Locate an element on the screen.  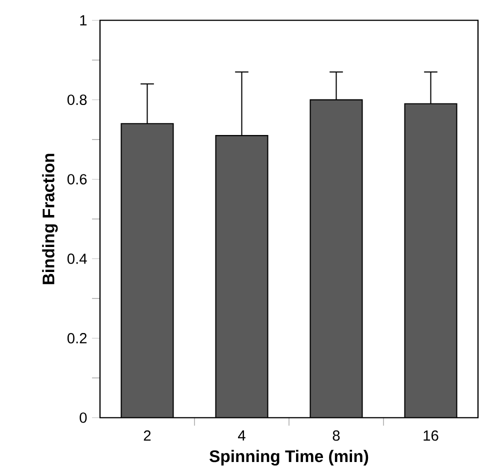
y-tick-label: 0.8 is located at coordinates (77, 99).